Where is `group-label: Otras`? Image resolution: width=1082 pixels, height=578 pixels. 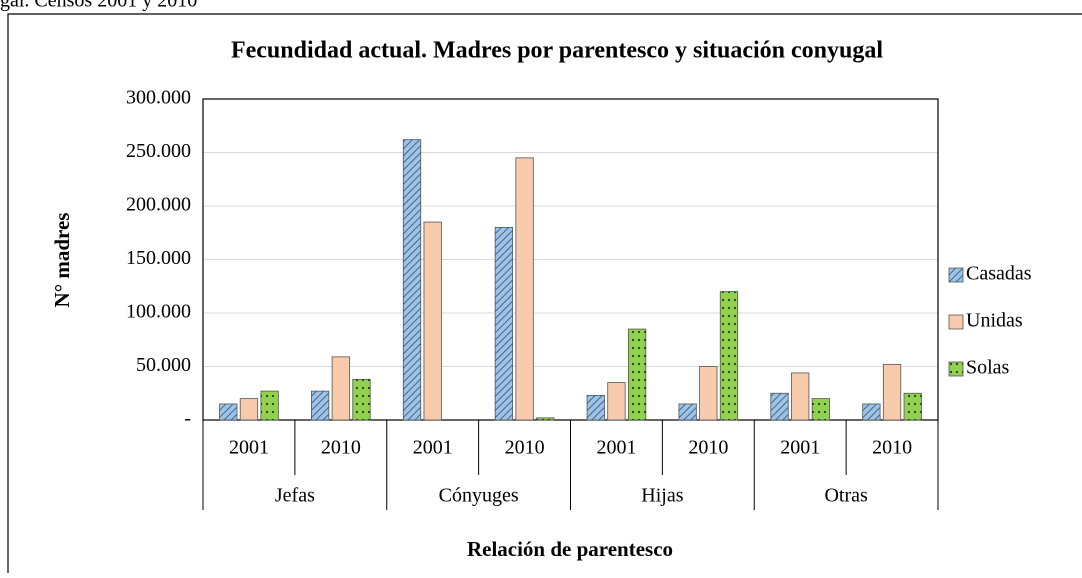
group-label: Otras is located at coordinates (846, 496).